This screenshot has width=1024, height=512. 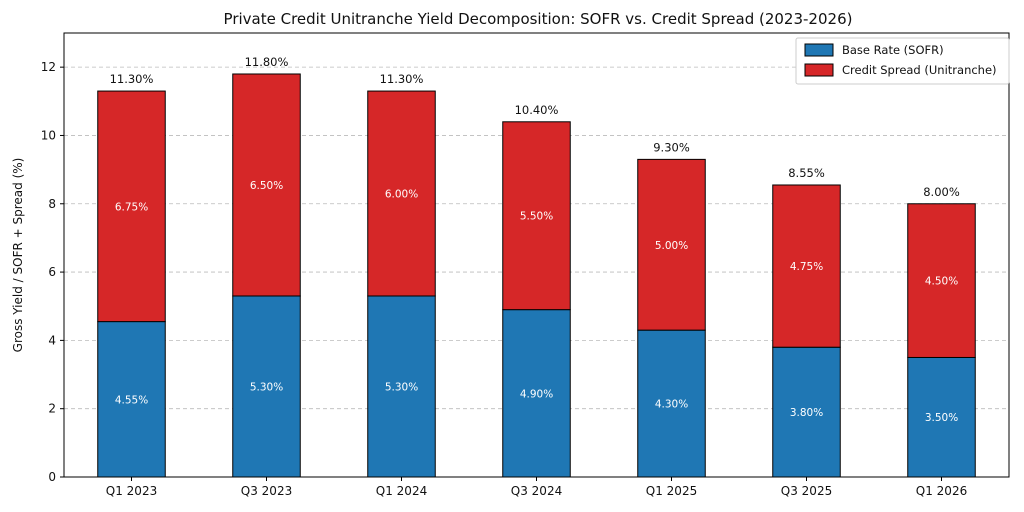 I want to click on x-tick-label: Q3 2023, so click(x=266, y=491).